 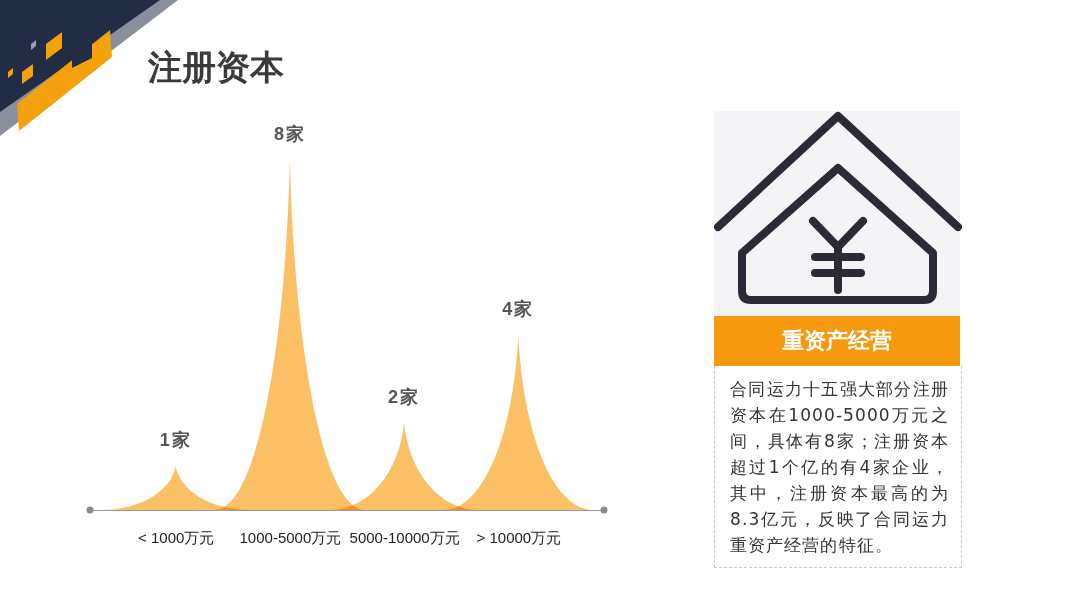 What do you see at coordinates (175, 440) in the screenshot?
I see `data-label: 1家` at bounding box center [175, 440].